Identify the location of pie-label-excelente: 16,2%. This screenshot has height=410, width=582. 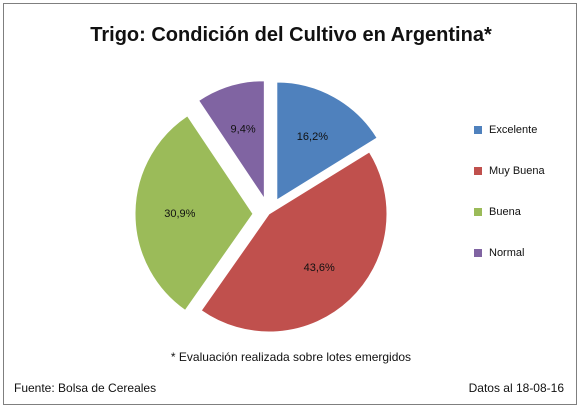
(312, 137).